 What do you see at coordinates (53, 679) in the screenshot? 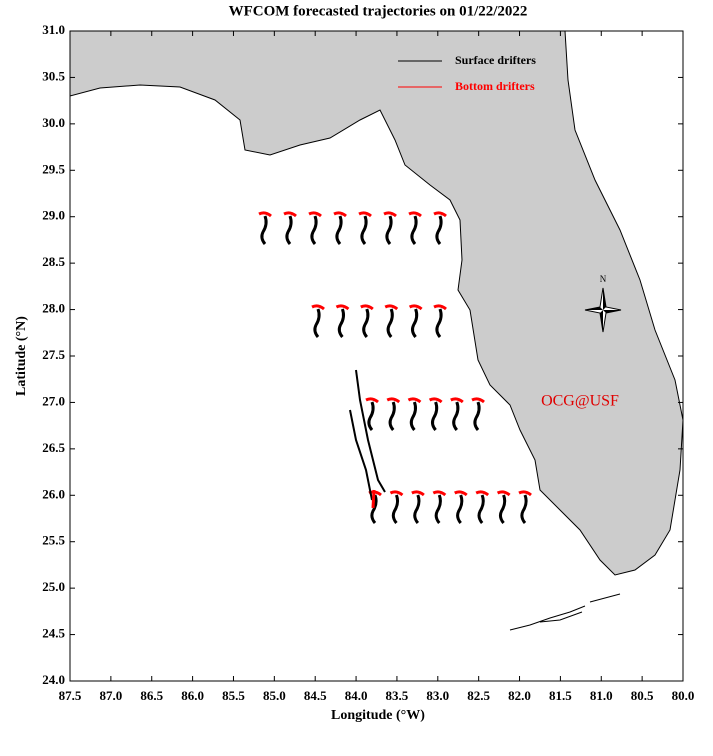
I see `y-tick-label: 24.0` at bounding box center [53, 679].